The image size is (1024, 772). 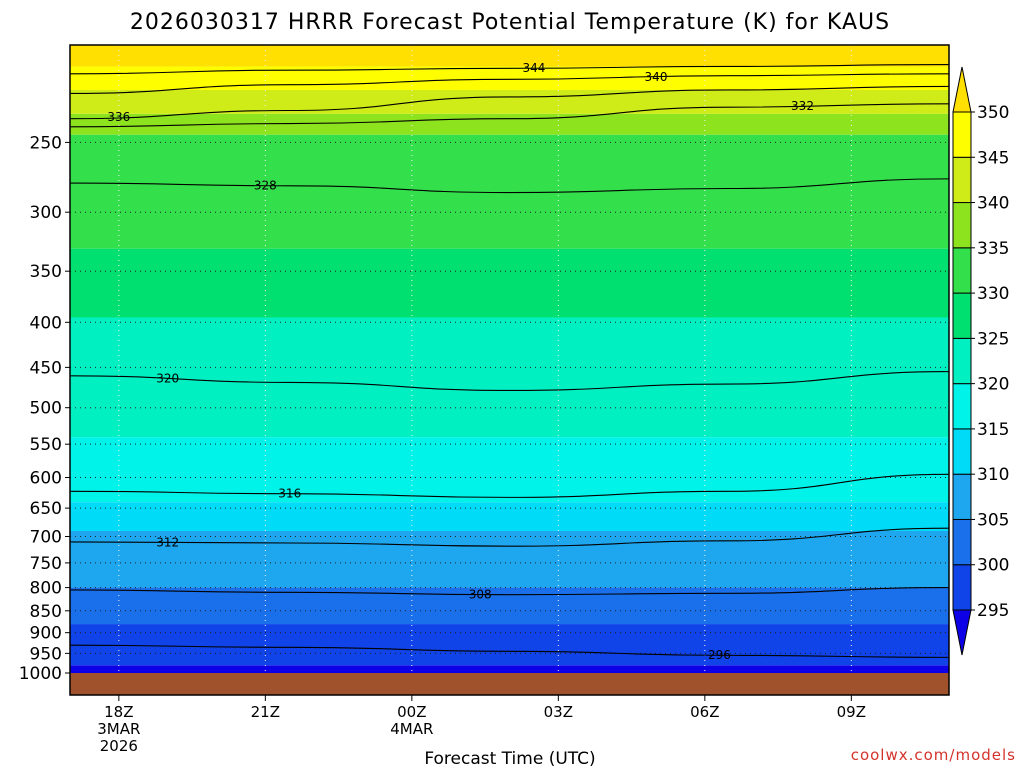 What do you see at coordinates (993, 430) in the screenshot?
I see `colorbar-tick-label: 315` at bounding box center [993, 430].